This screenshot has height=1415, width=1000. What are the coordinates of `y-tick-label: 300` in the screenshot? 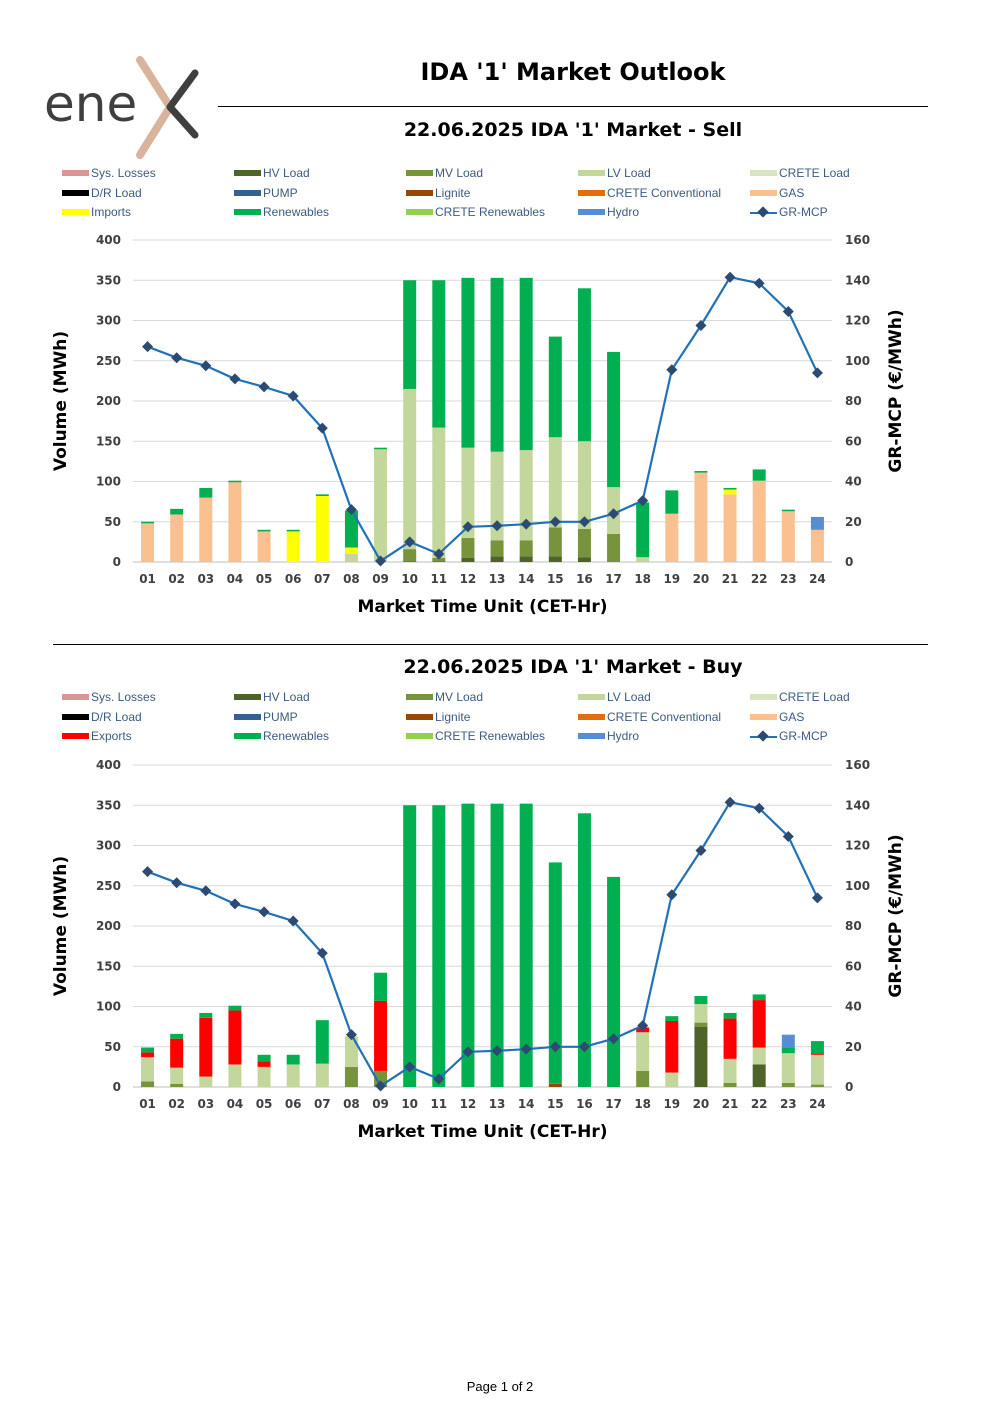 It's located at (108, 846).